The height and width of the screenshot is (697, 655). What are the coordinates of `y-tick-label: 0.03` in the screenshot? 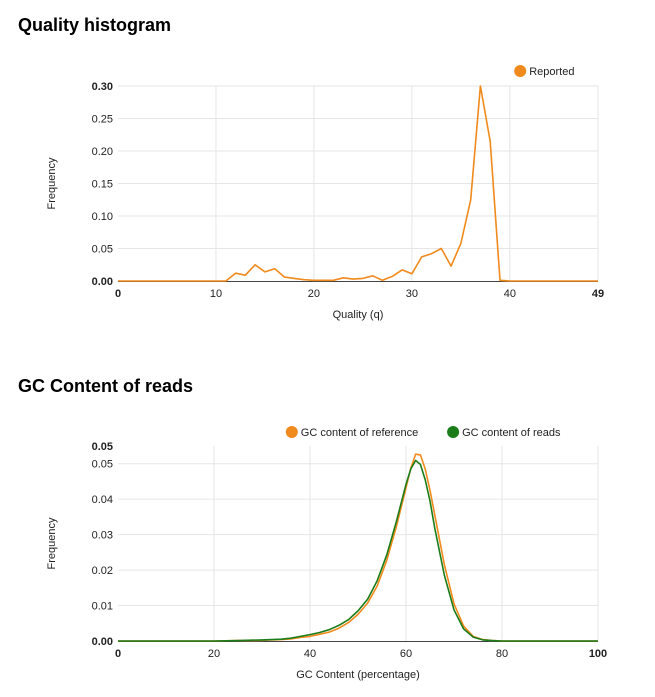 It's located at (102, 536).